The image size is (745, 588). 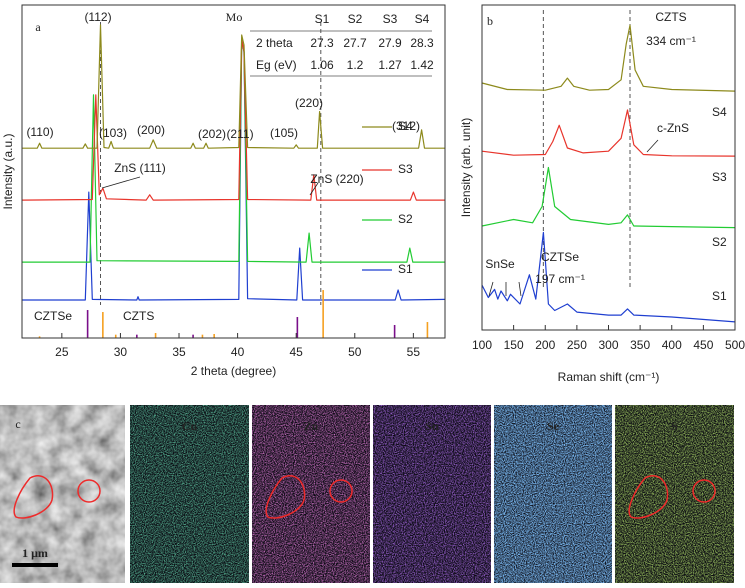 What do you see at coordinates (355, 65) in the screenshot?
I see `table-cell: 1.2` at bounding box center [355, 65].